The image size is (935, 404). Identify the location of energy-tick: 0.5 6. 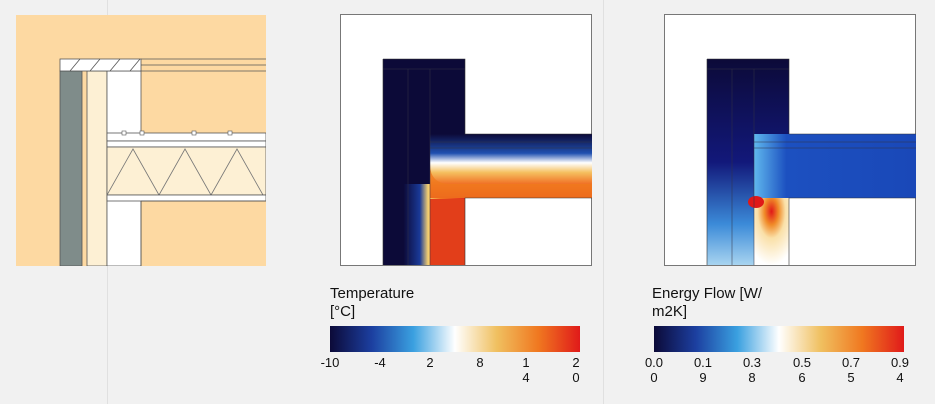
(802, 370).